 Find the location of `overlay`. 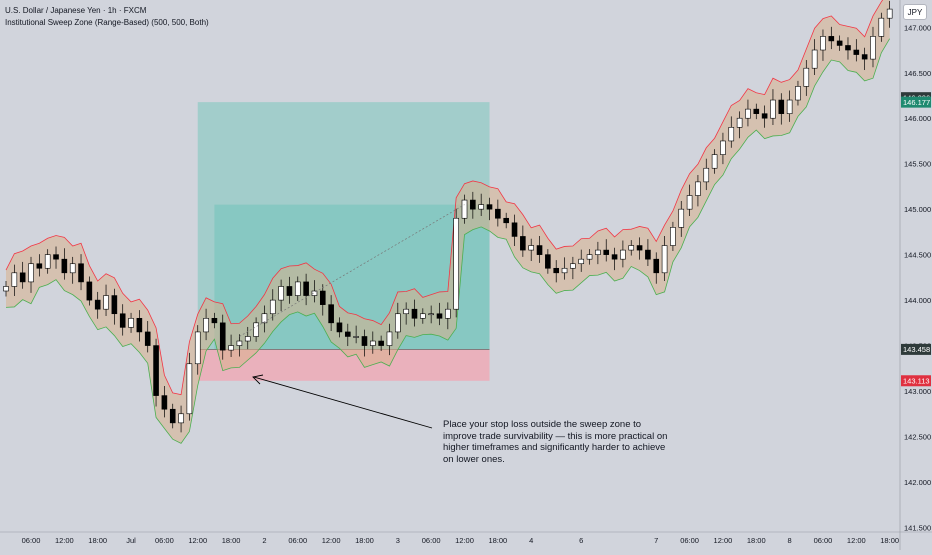

overlay is located at coordinates (352, 316).